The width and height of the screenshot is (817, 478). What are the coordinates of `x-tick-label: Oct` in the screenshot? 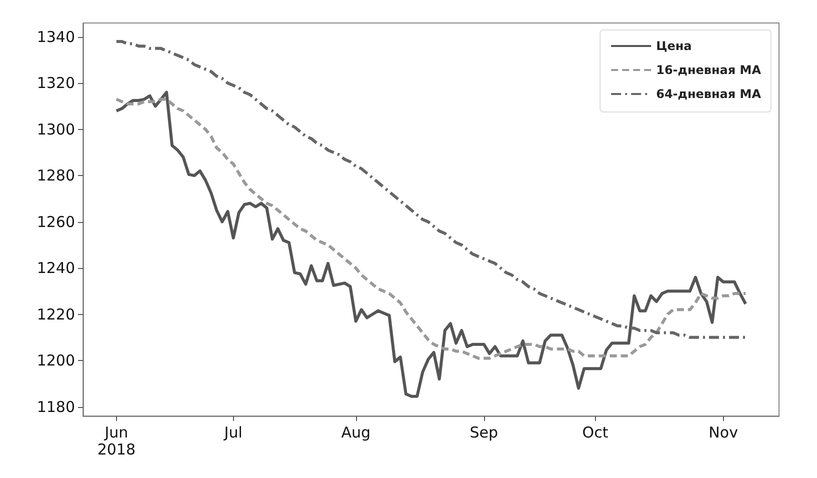 It's located at (595, 433).